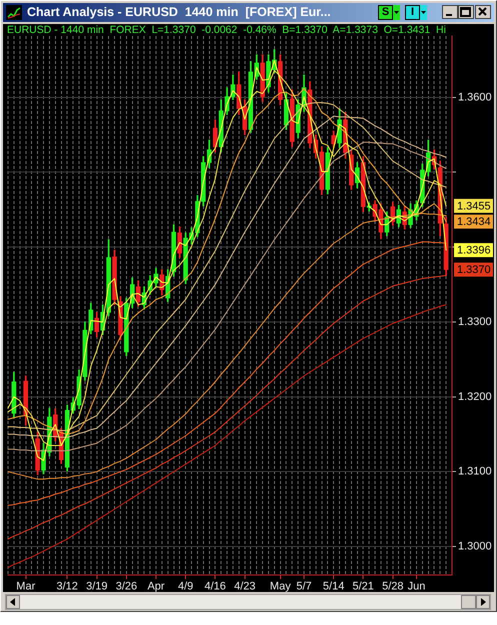 This screenshot has height=625, width=497. Describe the element at coordinates (385, 12) in the screenshot. I see `dropdown-button: S` at that location.